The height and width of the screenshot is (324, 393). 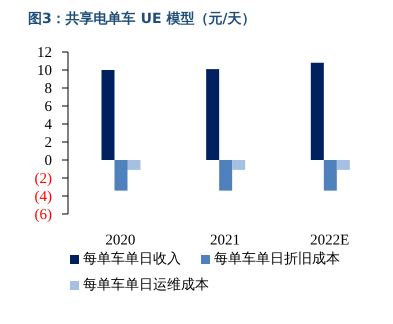 I want to click on y-tick-label: 10, so click(x=44, y=71).